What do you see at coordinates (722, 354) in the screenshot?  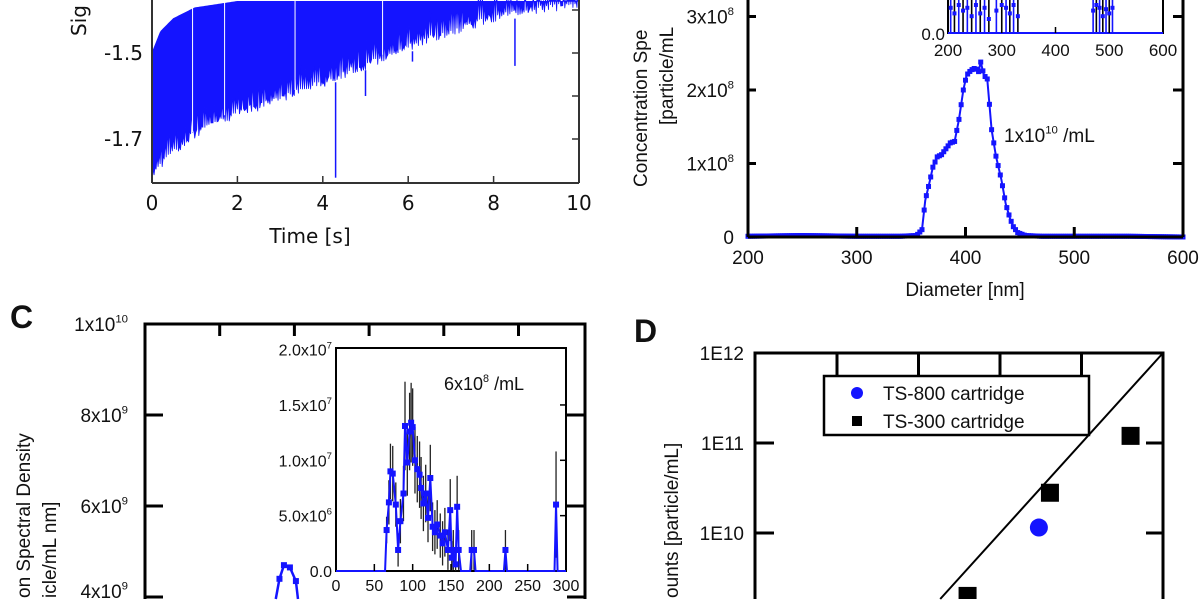 I see `y-tick-label: 1E12` at bounding box center [722, 354].